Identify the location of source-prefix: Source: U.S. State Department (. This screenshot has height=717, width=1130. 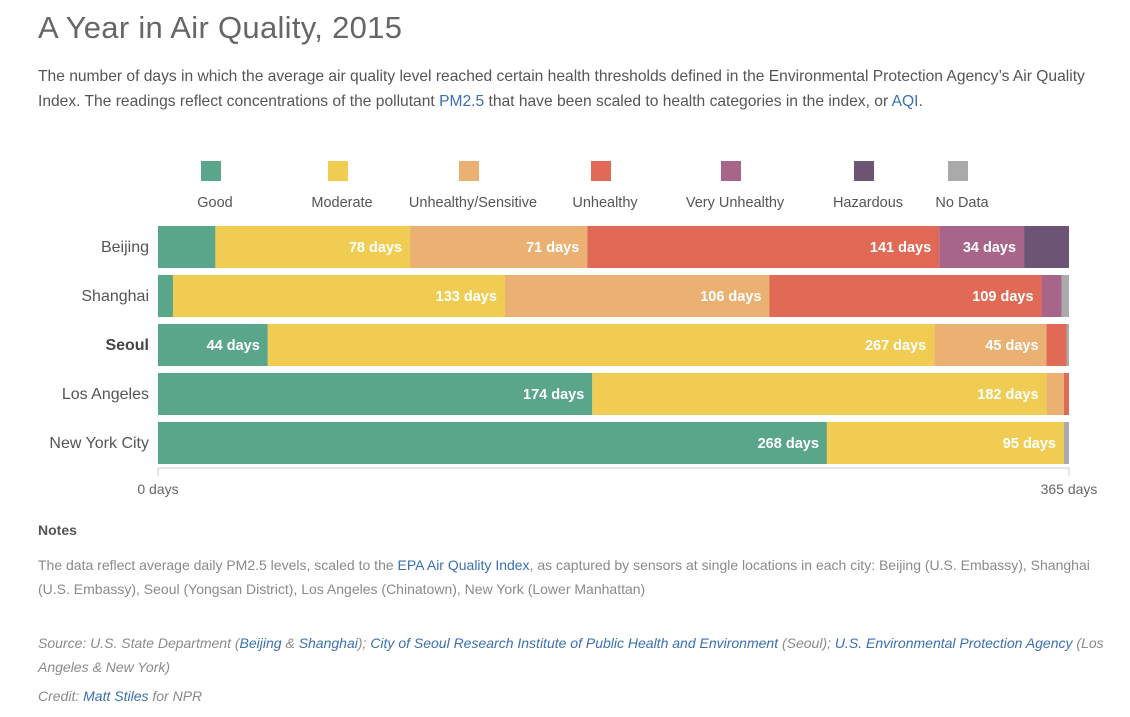
(139, 643).